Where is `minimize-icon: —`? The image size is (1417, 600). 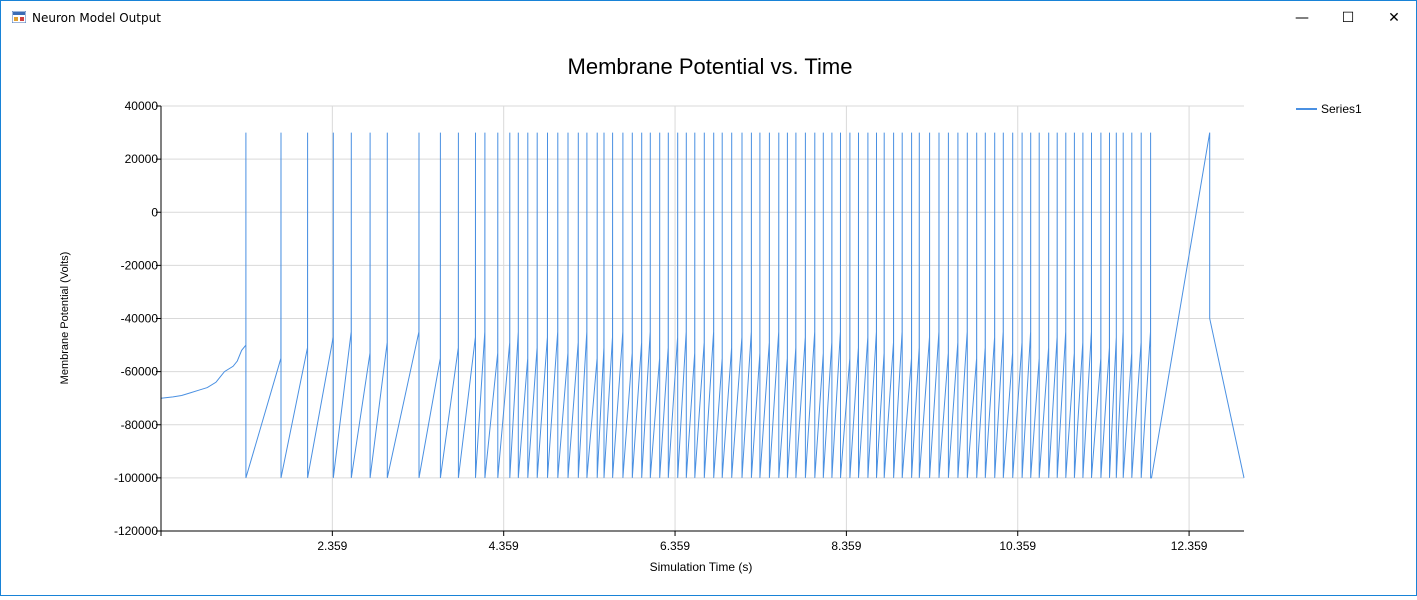 minimize-icon: — is located at coordinates (1302, 17).